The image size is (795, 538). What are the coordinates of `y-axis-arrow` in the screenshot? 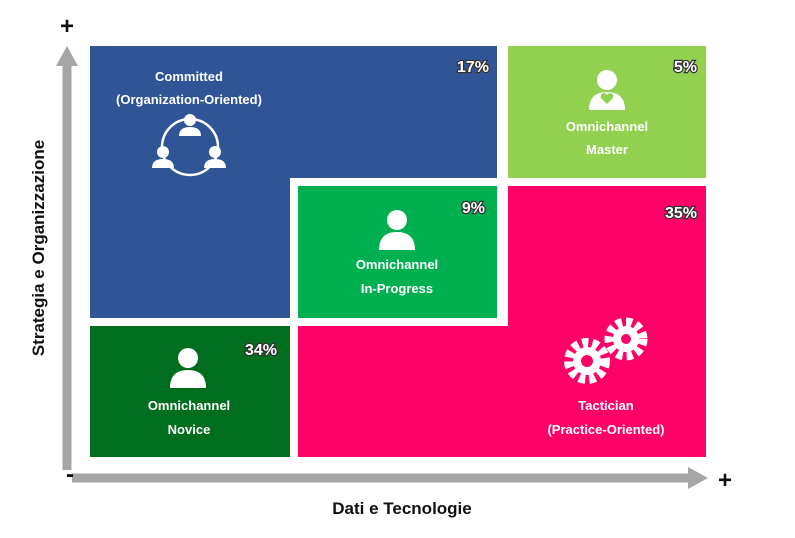 It's located at (67, 258).